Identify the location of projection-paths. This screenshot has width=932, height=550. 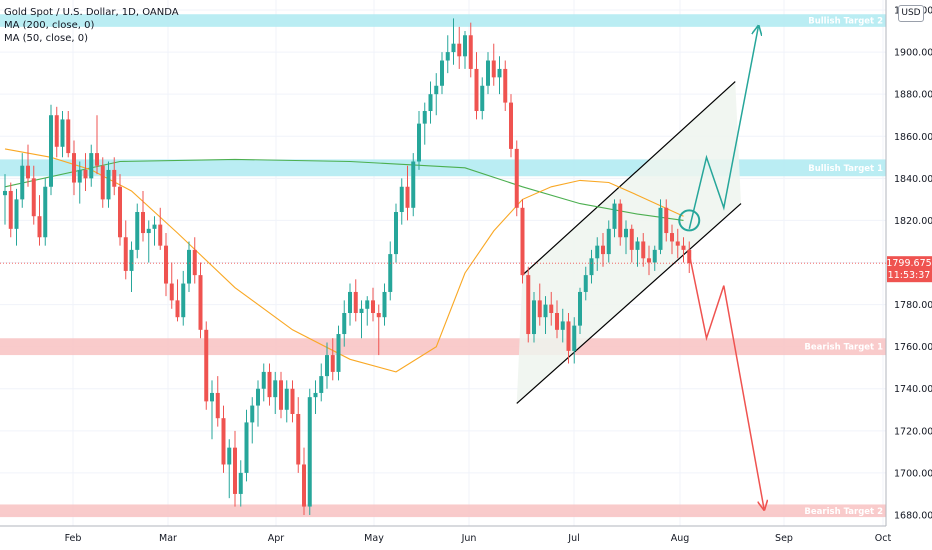
(721, 268).